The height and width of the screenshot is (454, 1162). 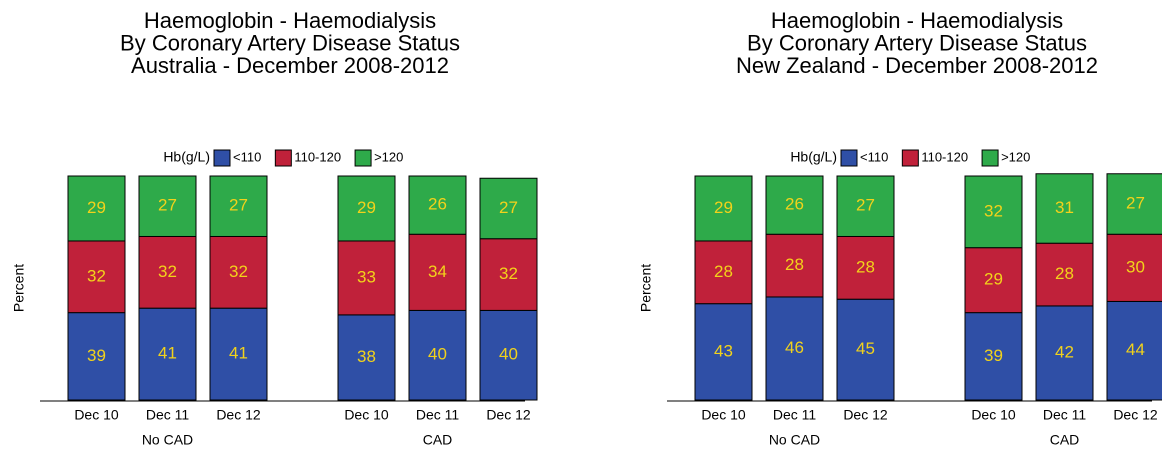 I want to click on data-label: 46, so click(x=794, y=347).